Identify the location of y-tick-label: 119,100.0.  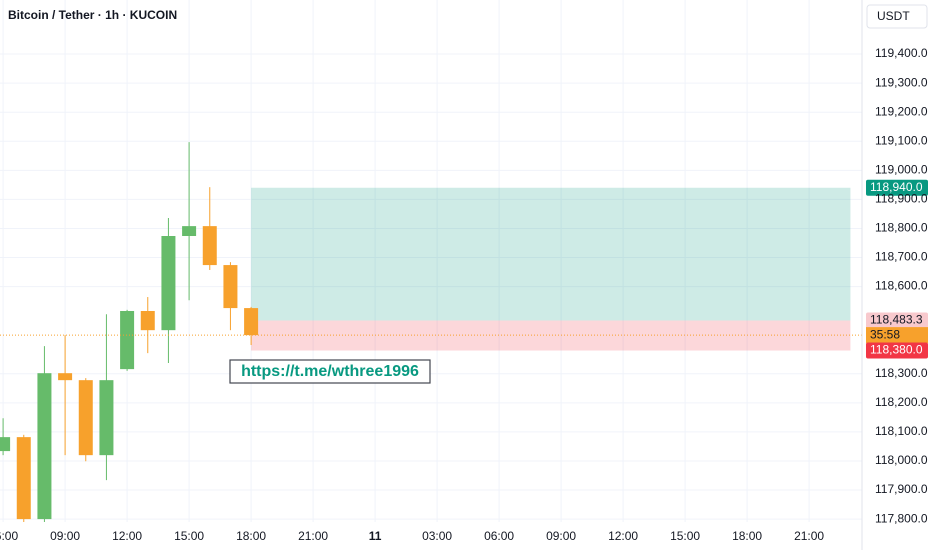
(901, 140).